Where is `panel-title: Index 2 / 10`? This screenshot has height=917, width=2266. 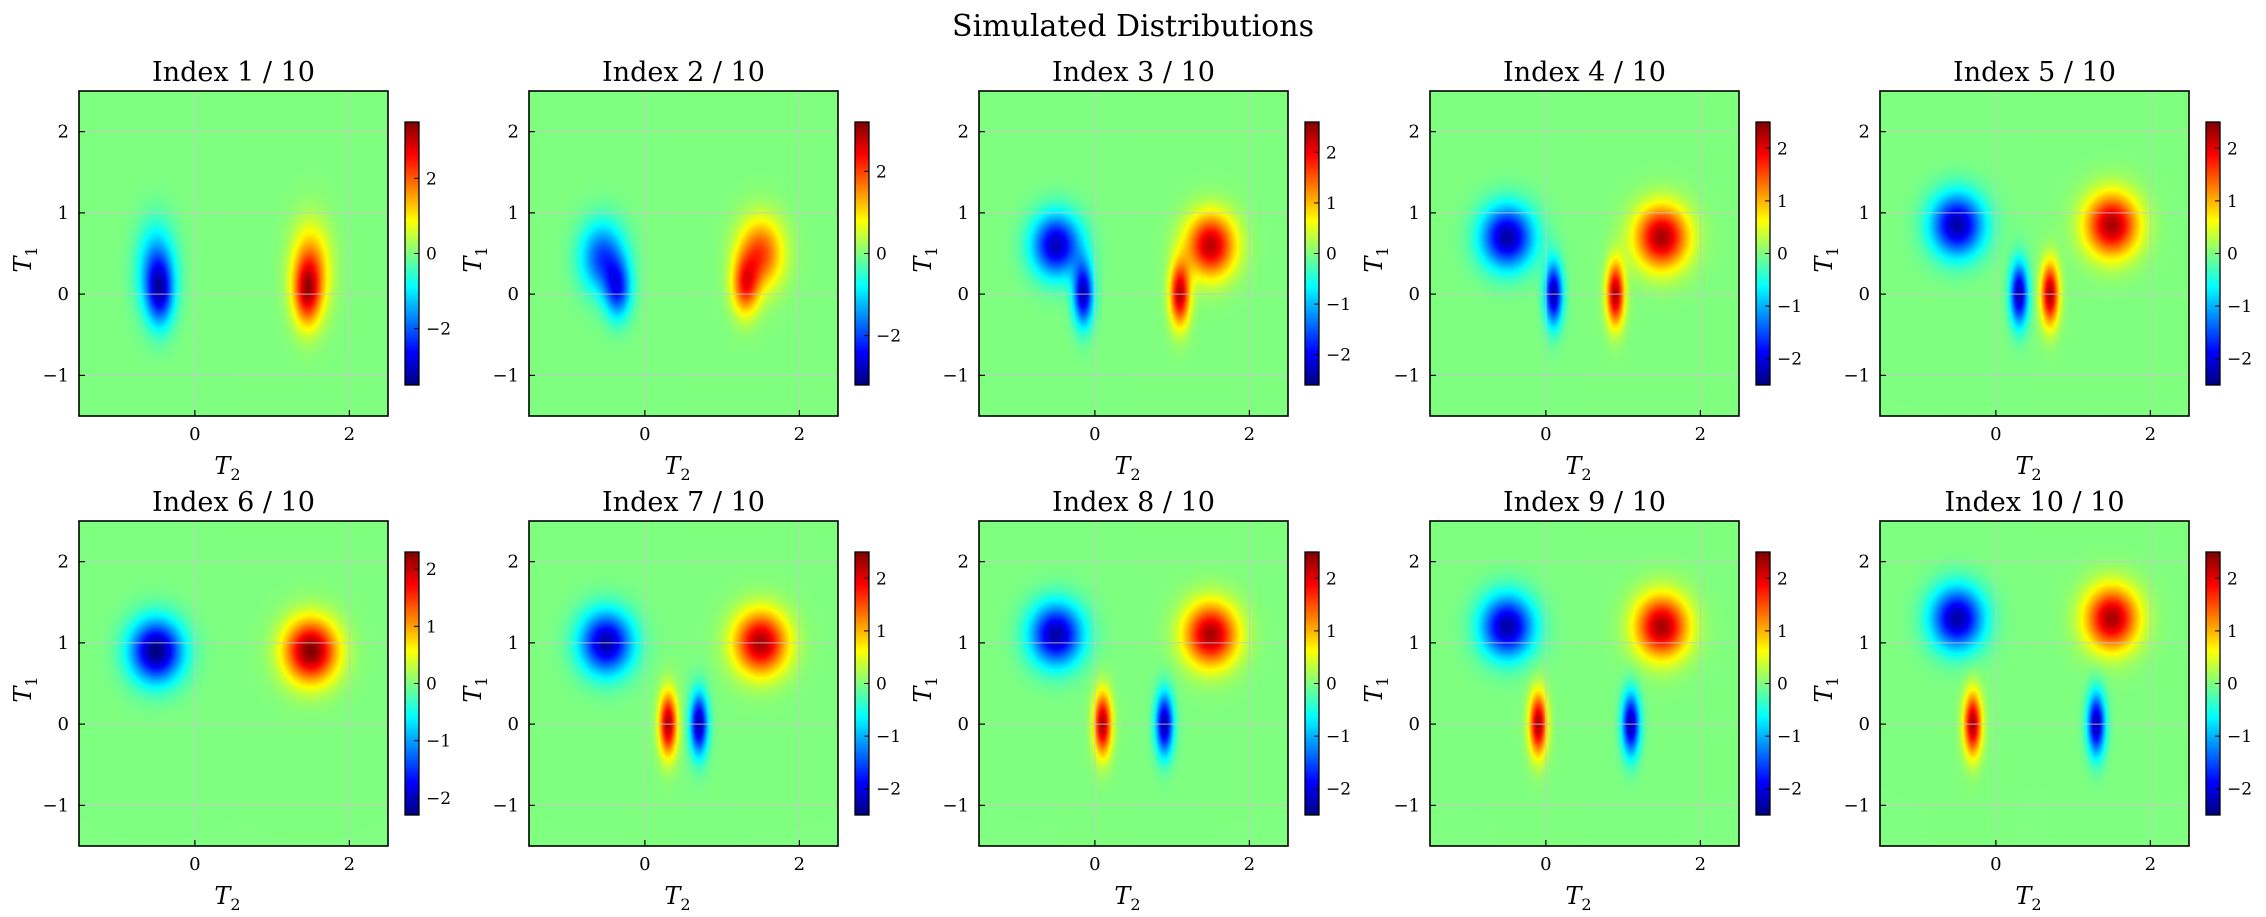
panel-title: Index 2 / 10 is located at coordinates (683, 72).